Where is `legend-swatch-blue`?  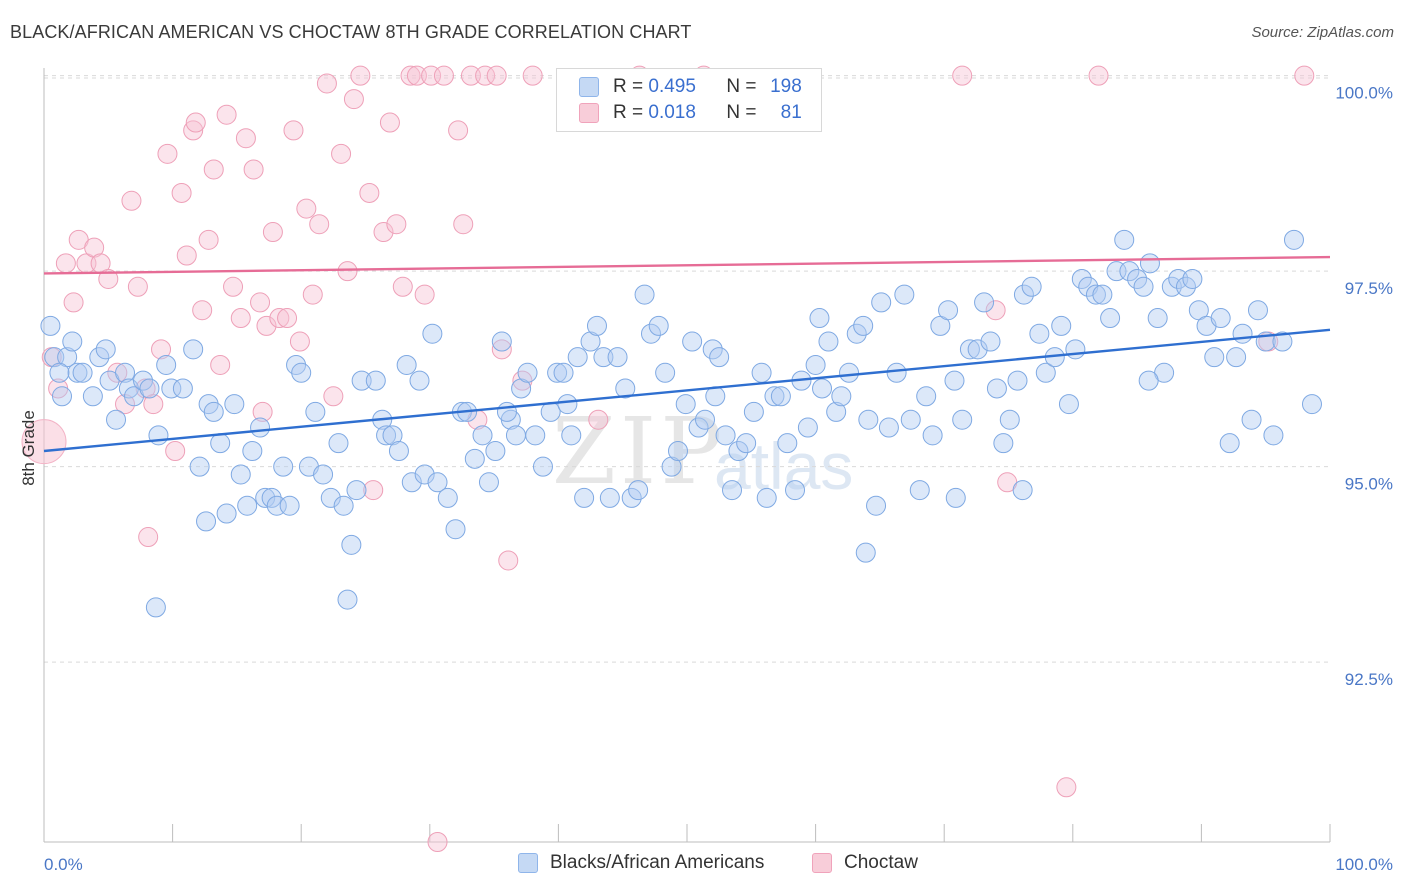 legend-swatch-blue is located at coordinates (528, 863).